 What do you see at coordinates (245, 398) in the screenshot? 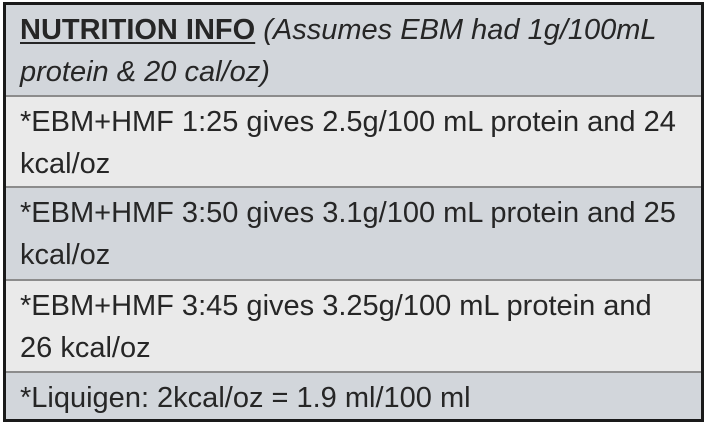
I see `row-text: *Liquigen: 2kcal/oz = 1.9 ml/100 ml` at bounding box center [245, 398].